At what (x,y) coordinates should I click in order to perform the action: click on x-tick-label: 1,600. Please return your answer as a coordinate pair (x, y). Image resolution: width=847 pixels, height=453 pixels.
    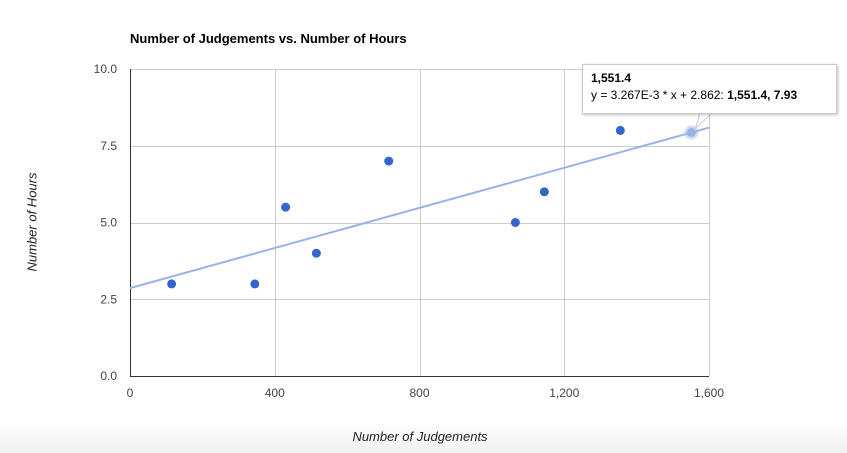
    Looking at the image, I should click on (709, 393).